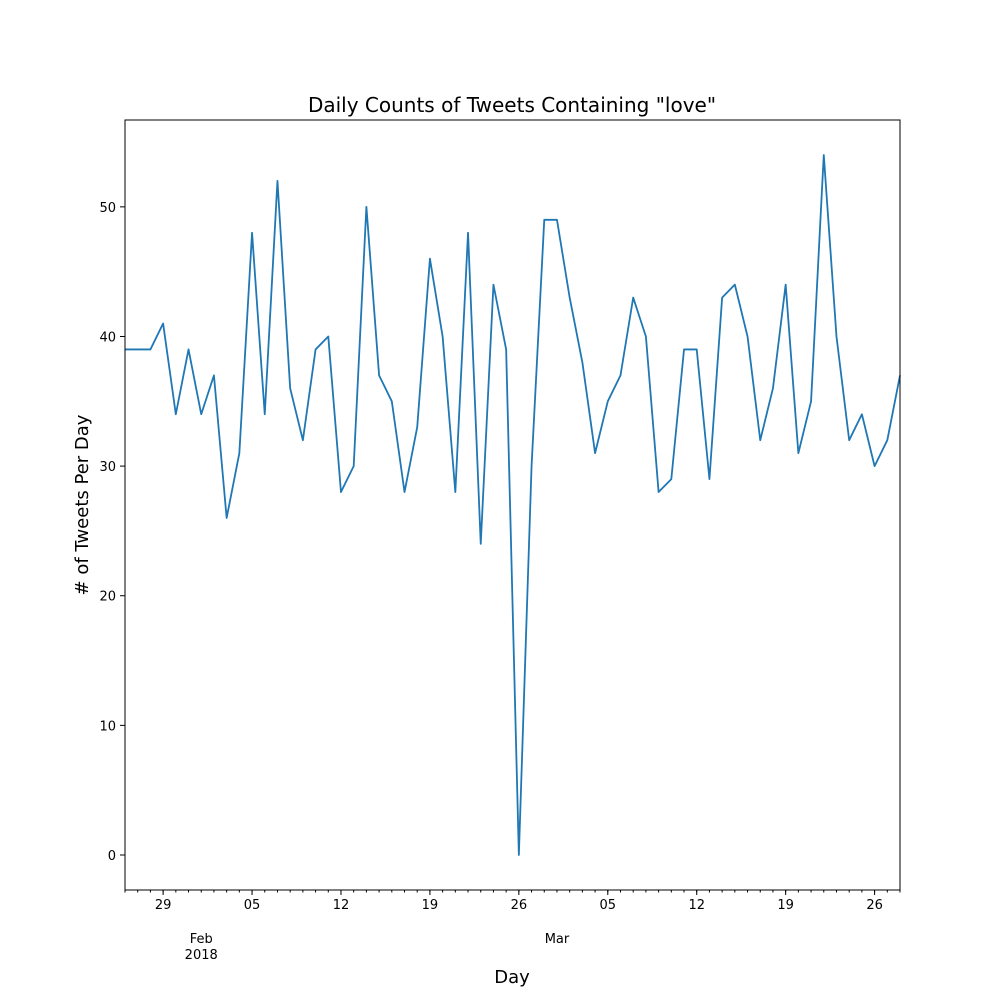 The width and height of the screenshot is (1000, 1000). Describe the element at coordinates (107, 208) in the screenshot. I see `y-tick-label: 50` at that location.